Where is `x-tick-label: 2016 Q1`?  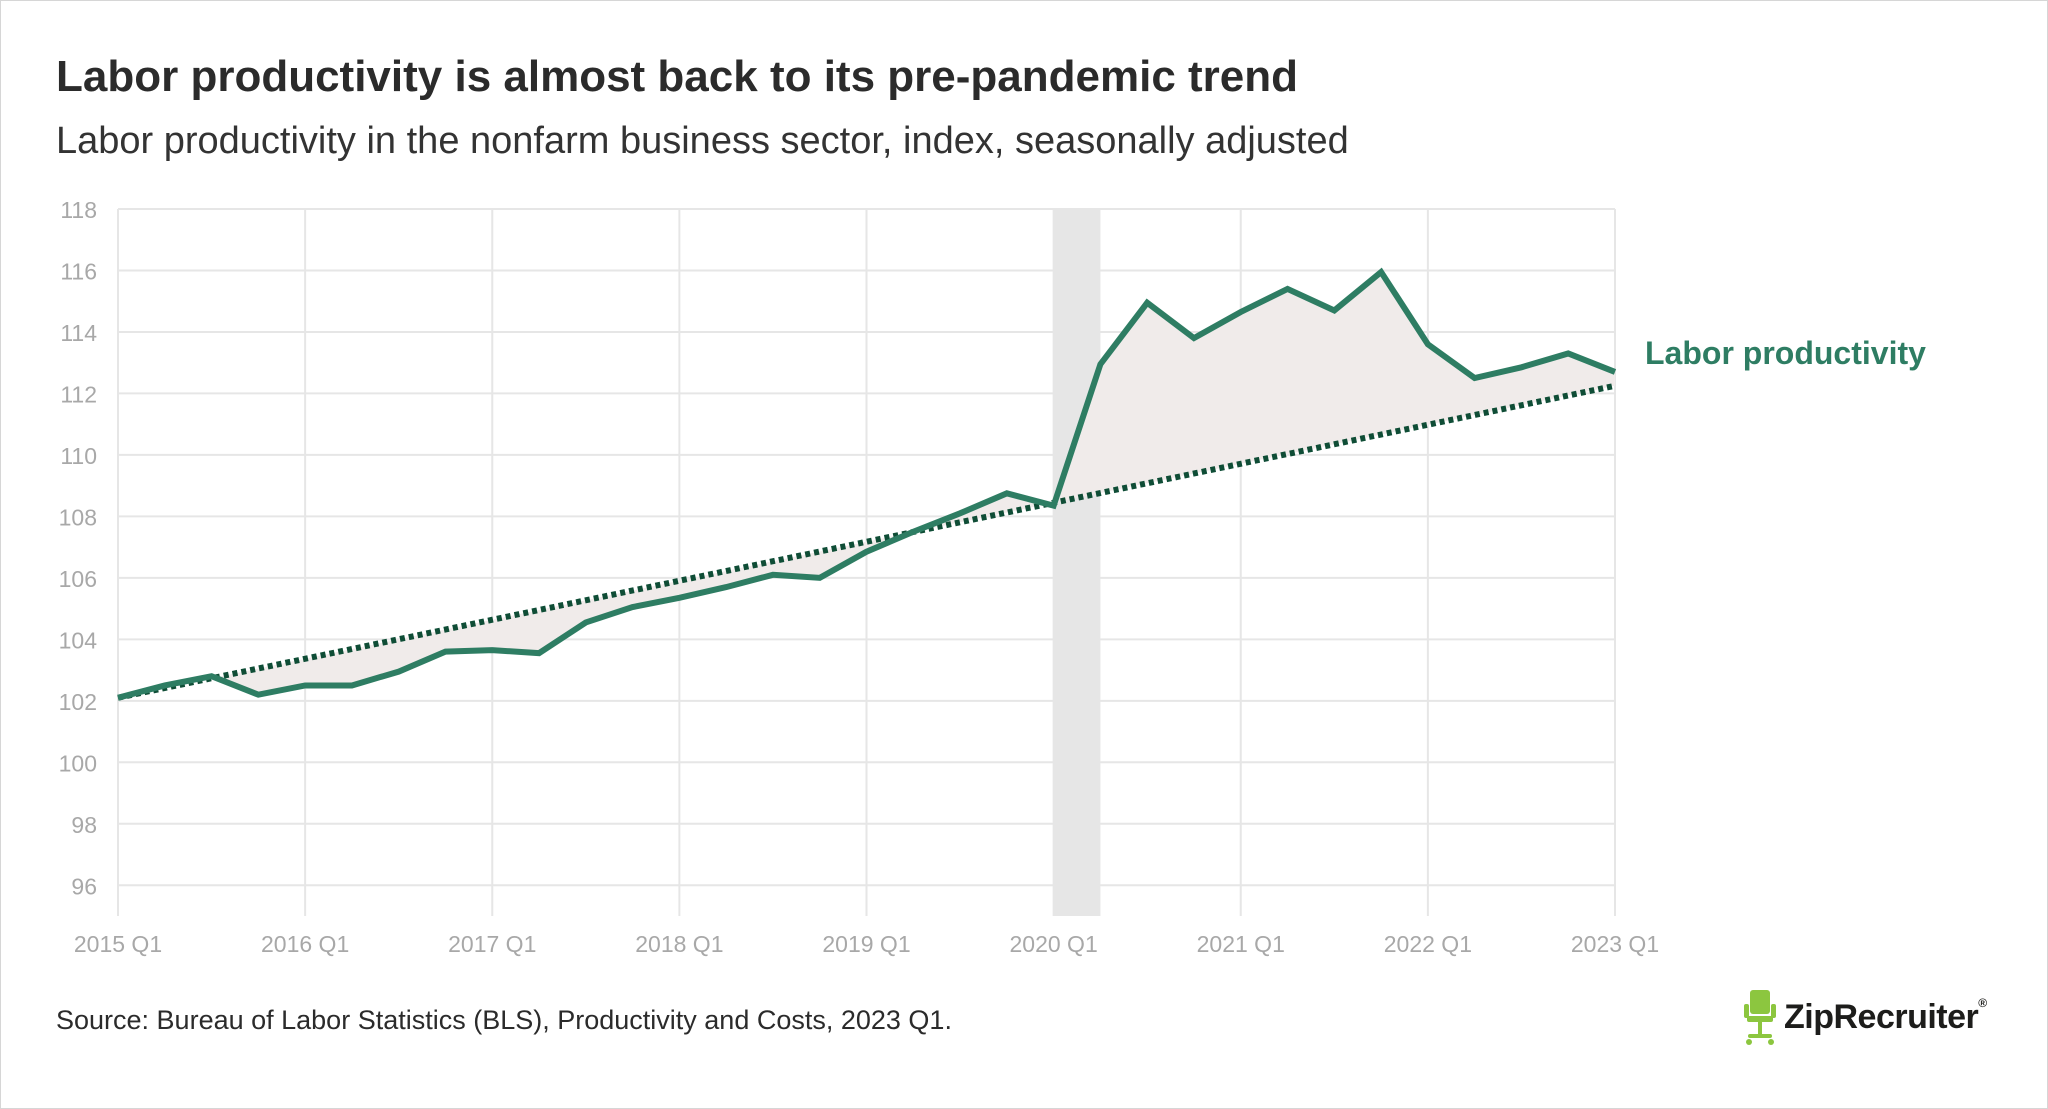
x-tick-label: 2016 Q1 is located at coordinates (305, 944).